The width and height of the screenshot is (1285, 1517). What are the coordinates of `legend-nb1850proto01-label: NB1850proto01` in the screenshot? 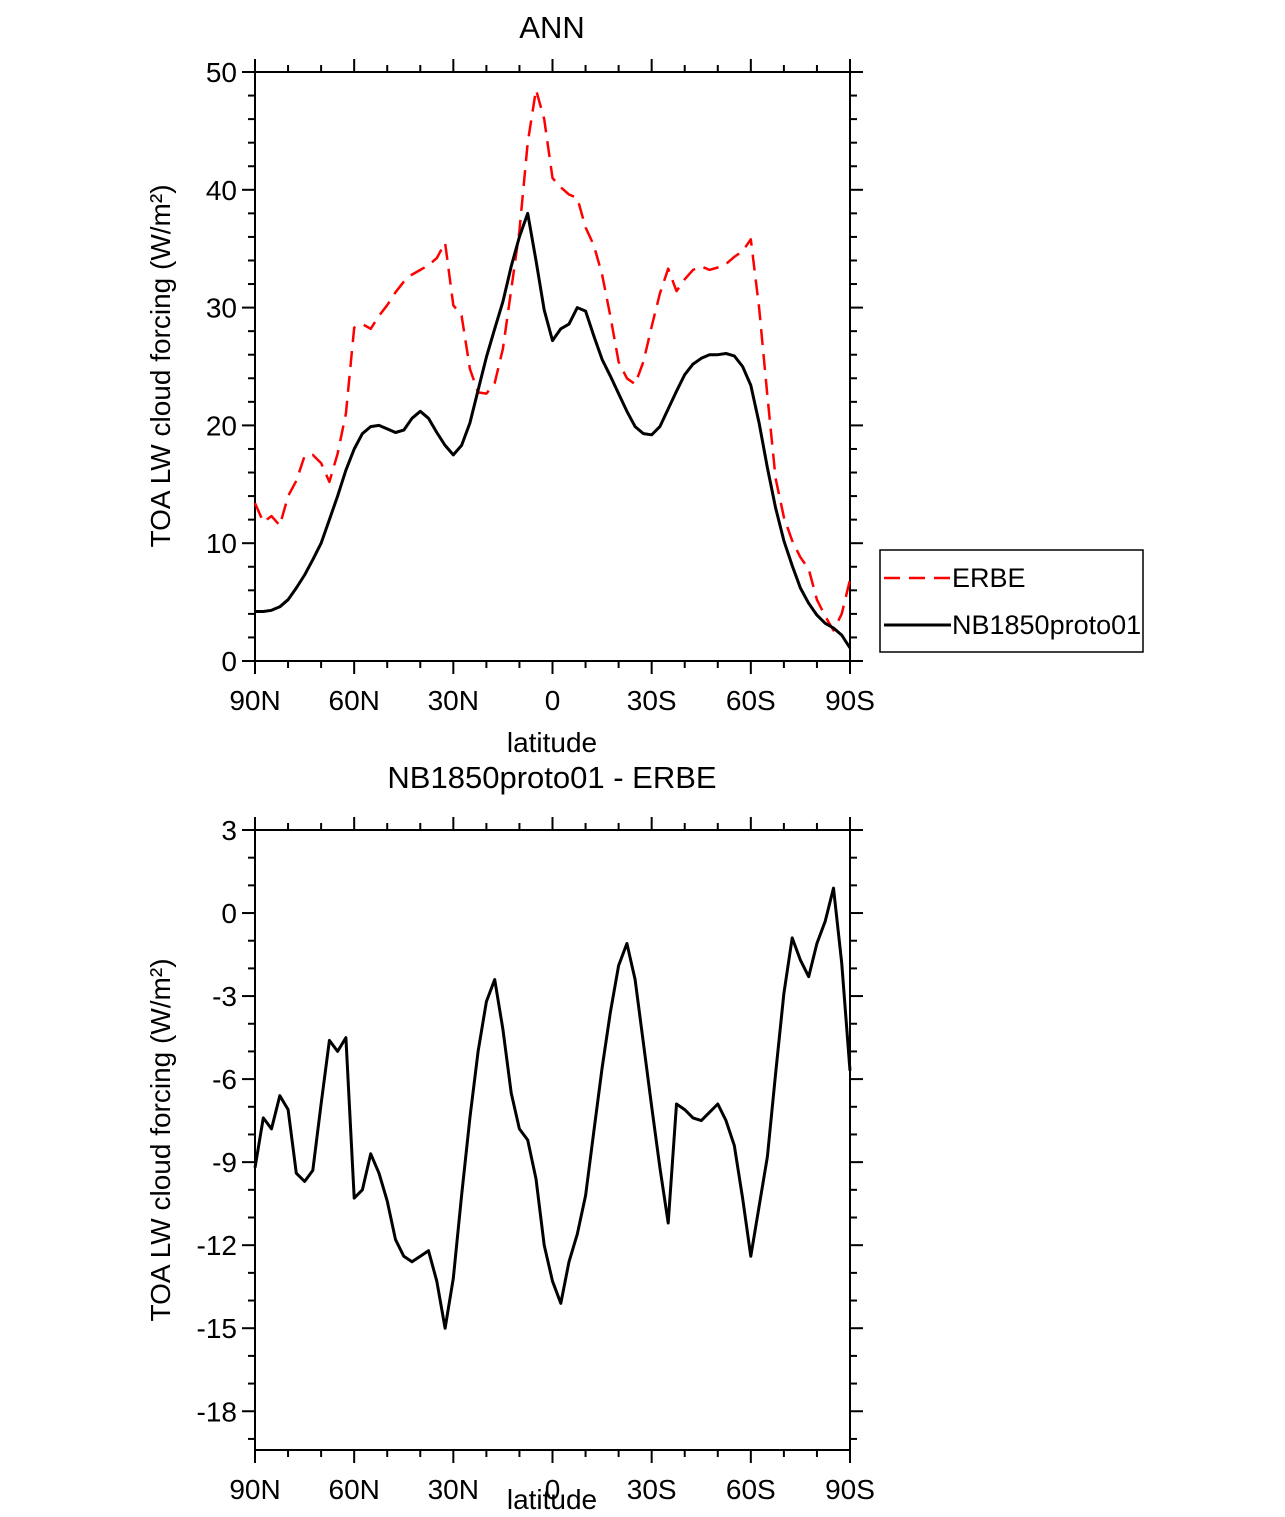 It's located at (1046, 625).